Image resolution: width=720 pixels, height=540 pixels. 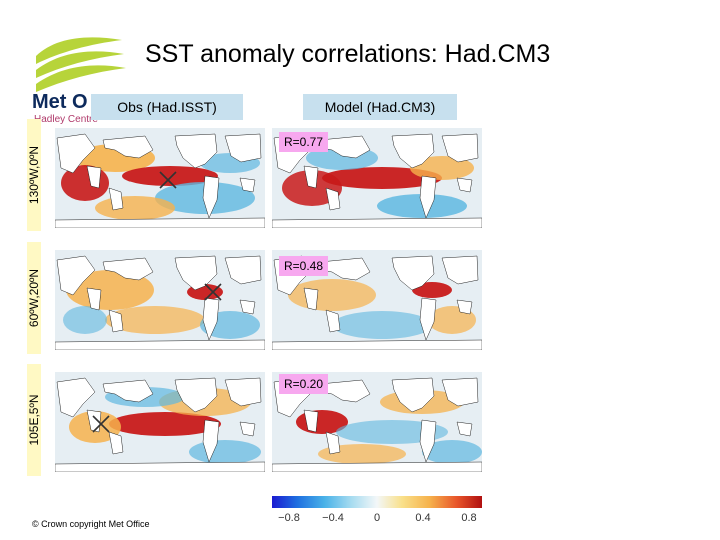 I want to click on colorbar-tick-1: −0.8, so click(x=289, y=518).